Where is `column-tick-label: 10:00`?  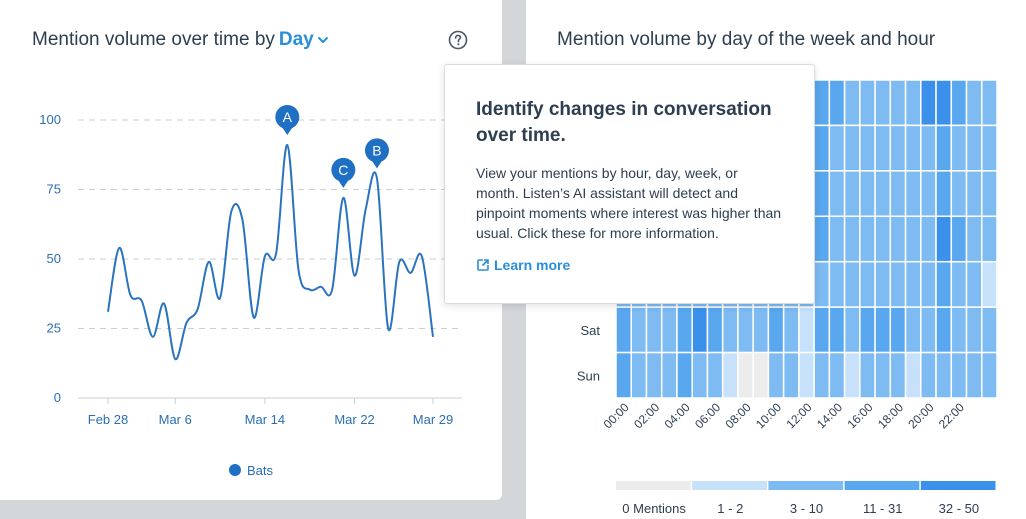 column-tick-label: 10:00 is located at coordinates (768, 415).